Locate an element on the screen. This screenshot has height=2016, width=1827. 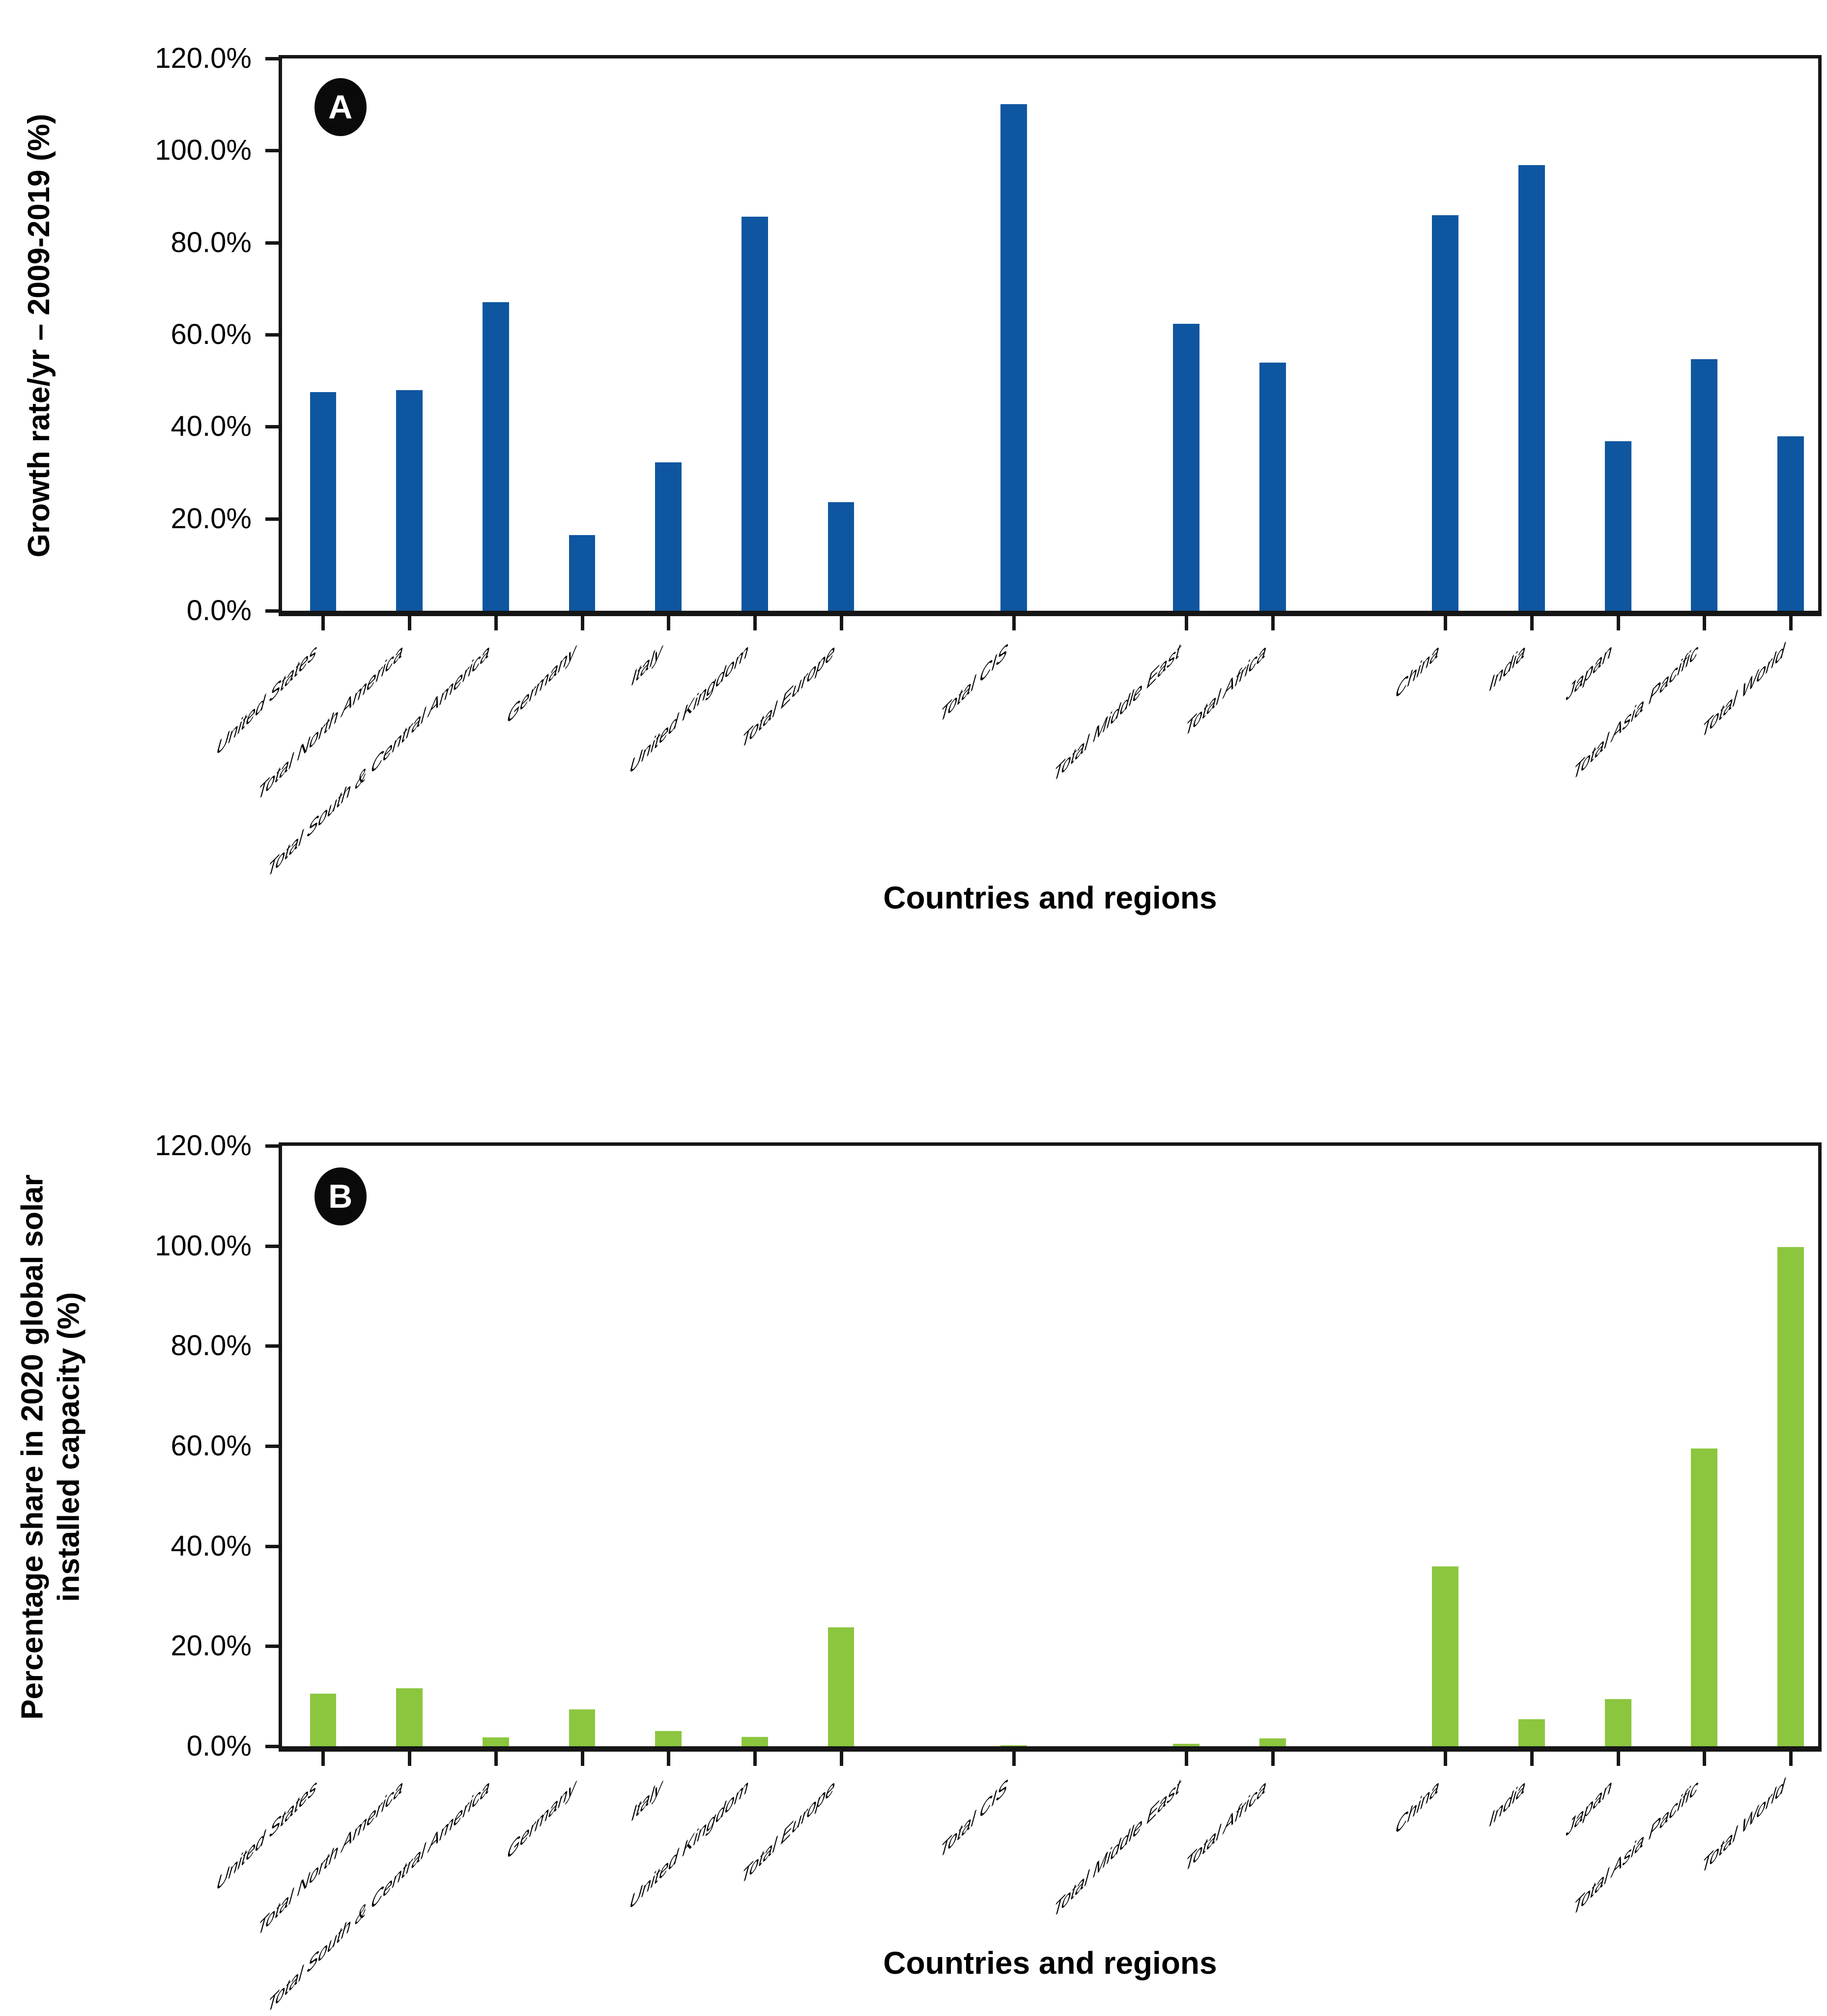
bar-total-south-central-america is located at coordinates (496, 1741).